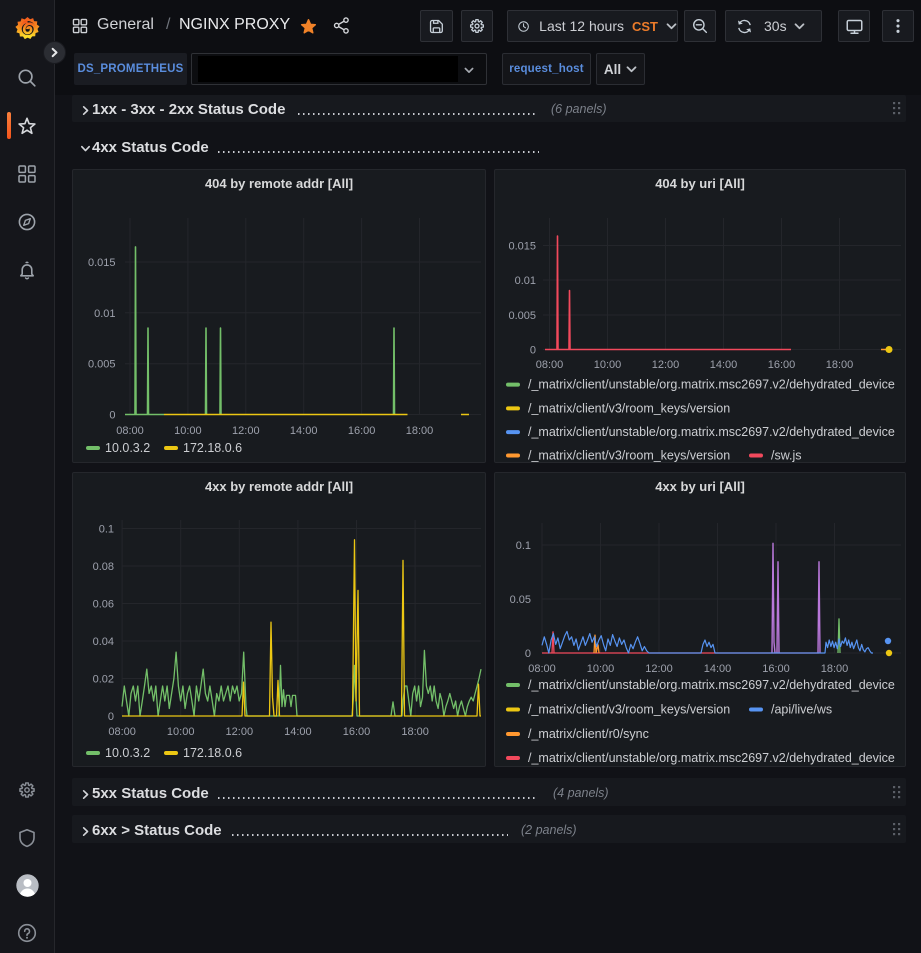 This screenshot has height=953, width=921. Describe the element at coordinates (103, 567) in the screenshot. I see `svg-text: 0.08` at that location.